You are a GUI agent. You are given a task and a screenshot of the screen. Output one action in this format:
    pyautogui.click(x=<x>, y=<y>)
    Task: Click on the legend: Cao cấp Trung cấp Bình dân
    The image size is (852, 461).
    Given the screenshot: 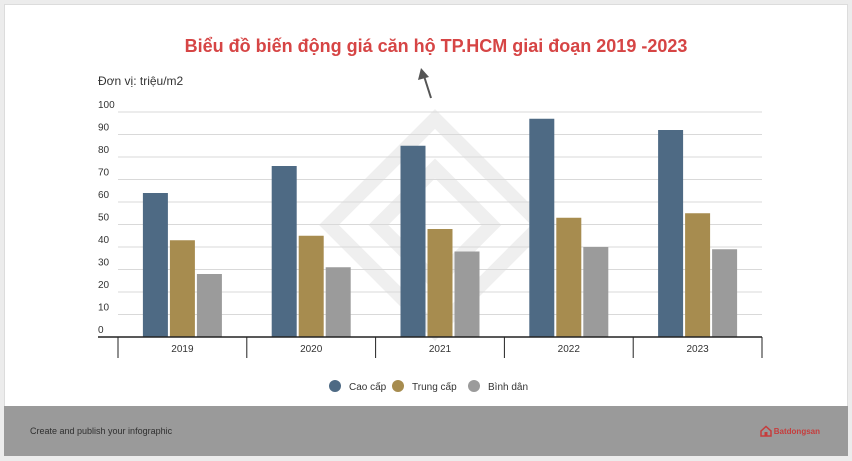 What is the action you would take?
    pyautogui.click(x=428, y=386)
    